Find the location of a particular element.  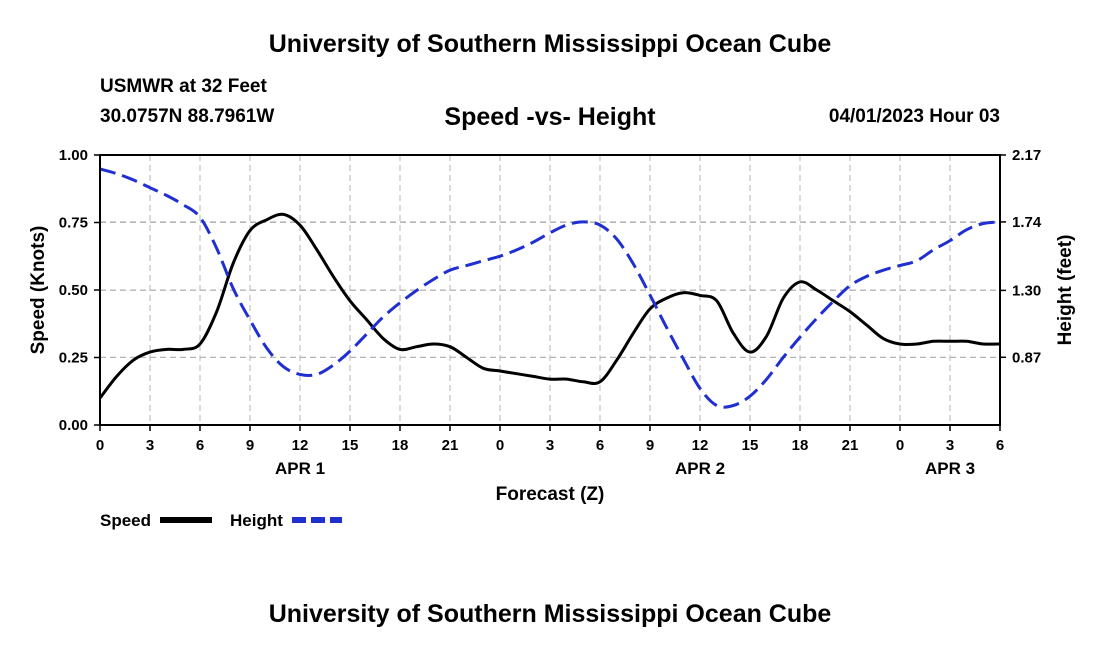

y-tick-label-right: 2.17 is located at coordinates (1026, 155).